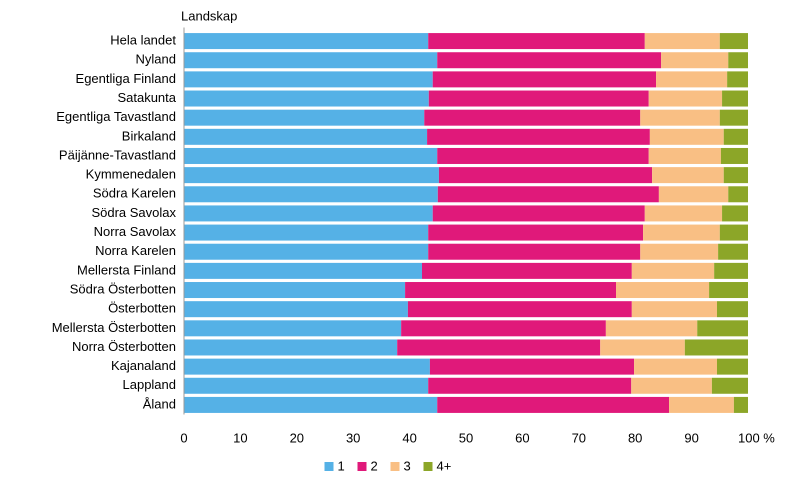  What do you see at coordinates (691, 437) in the screenshot?
I see `x-tick-label: 90` at bounding box center [691, 437].